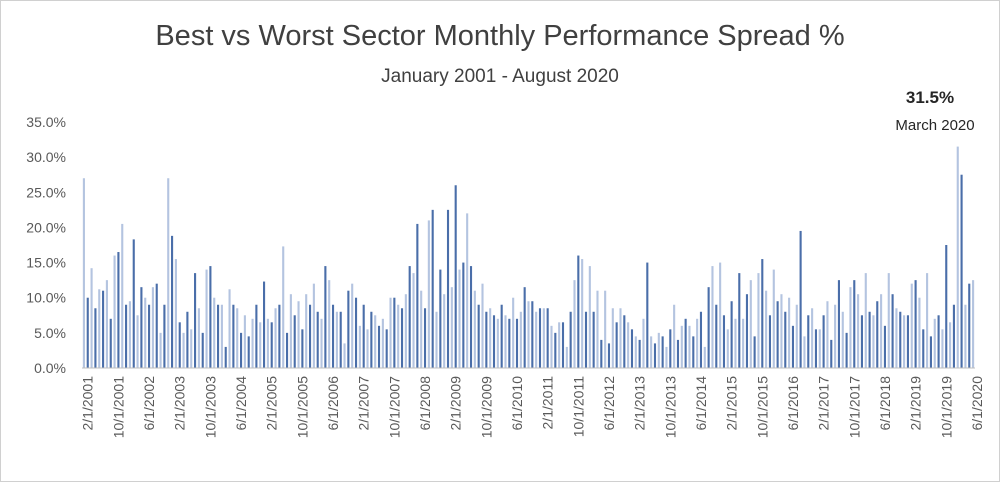 The image size is (1000, 482). Describe the element at coordinates (180, 403) in the screenshot. I see `x-tick-label: 2/1/2003` at that location.